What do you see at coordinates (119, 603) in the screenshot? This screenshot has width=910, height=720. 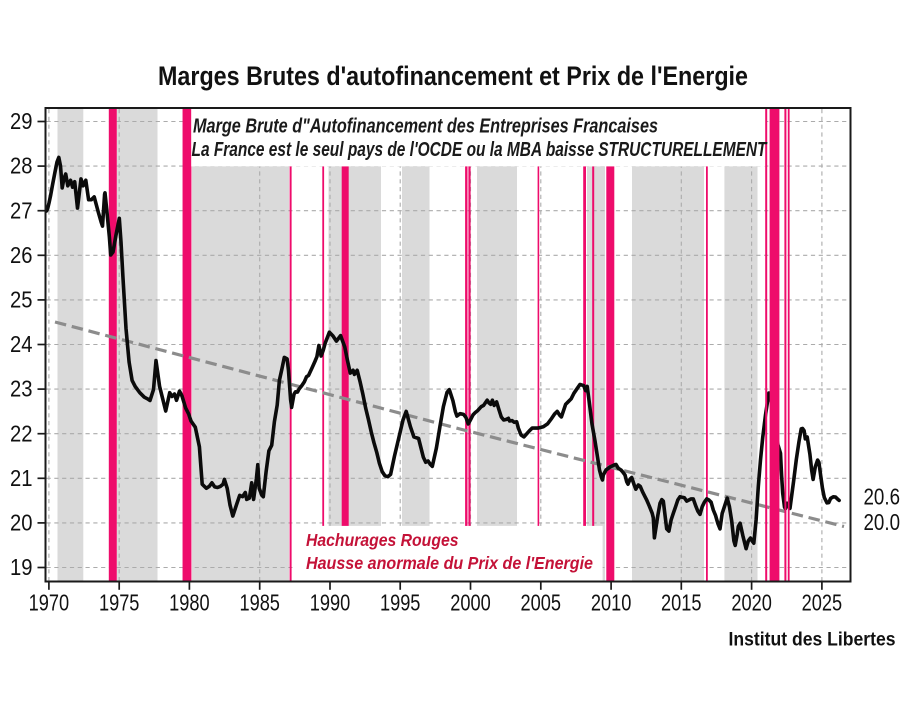 I see `svg-text: 1975` at bounding box center [119, 603].